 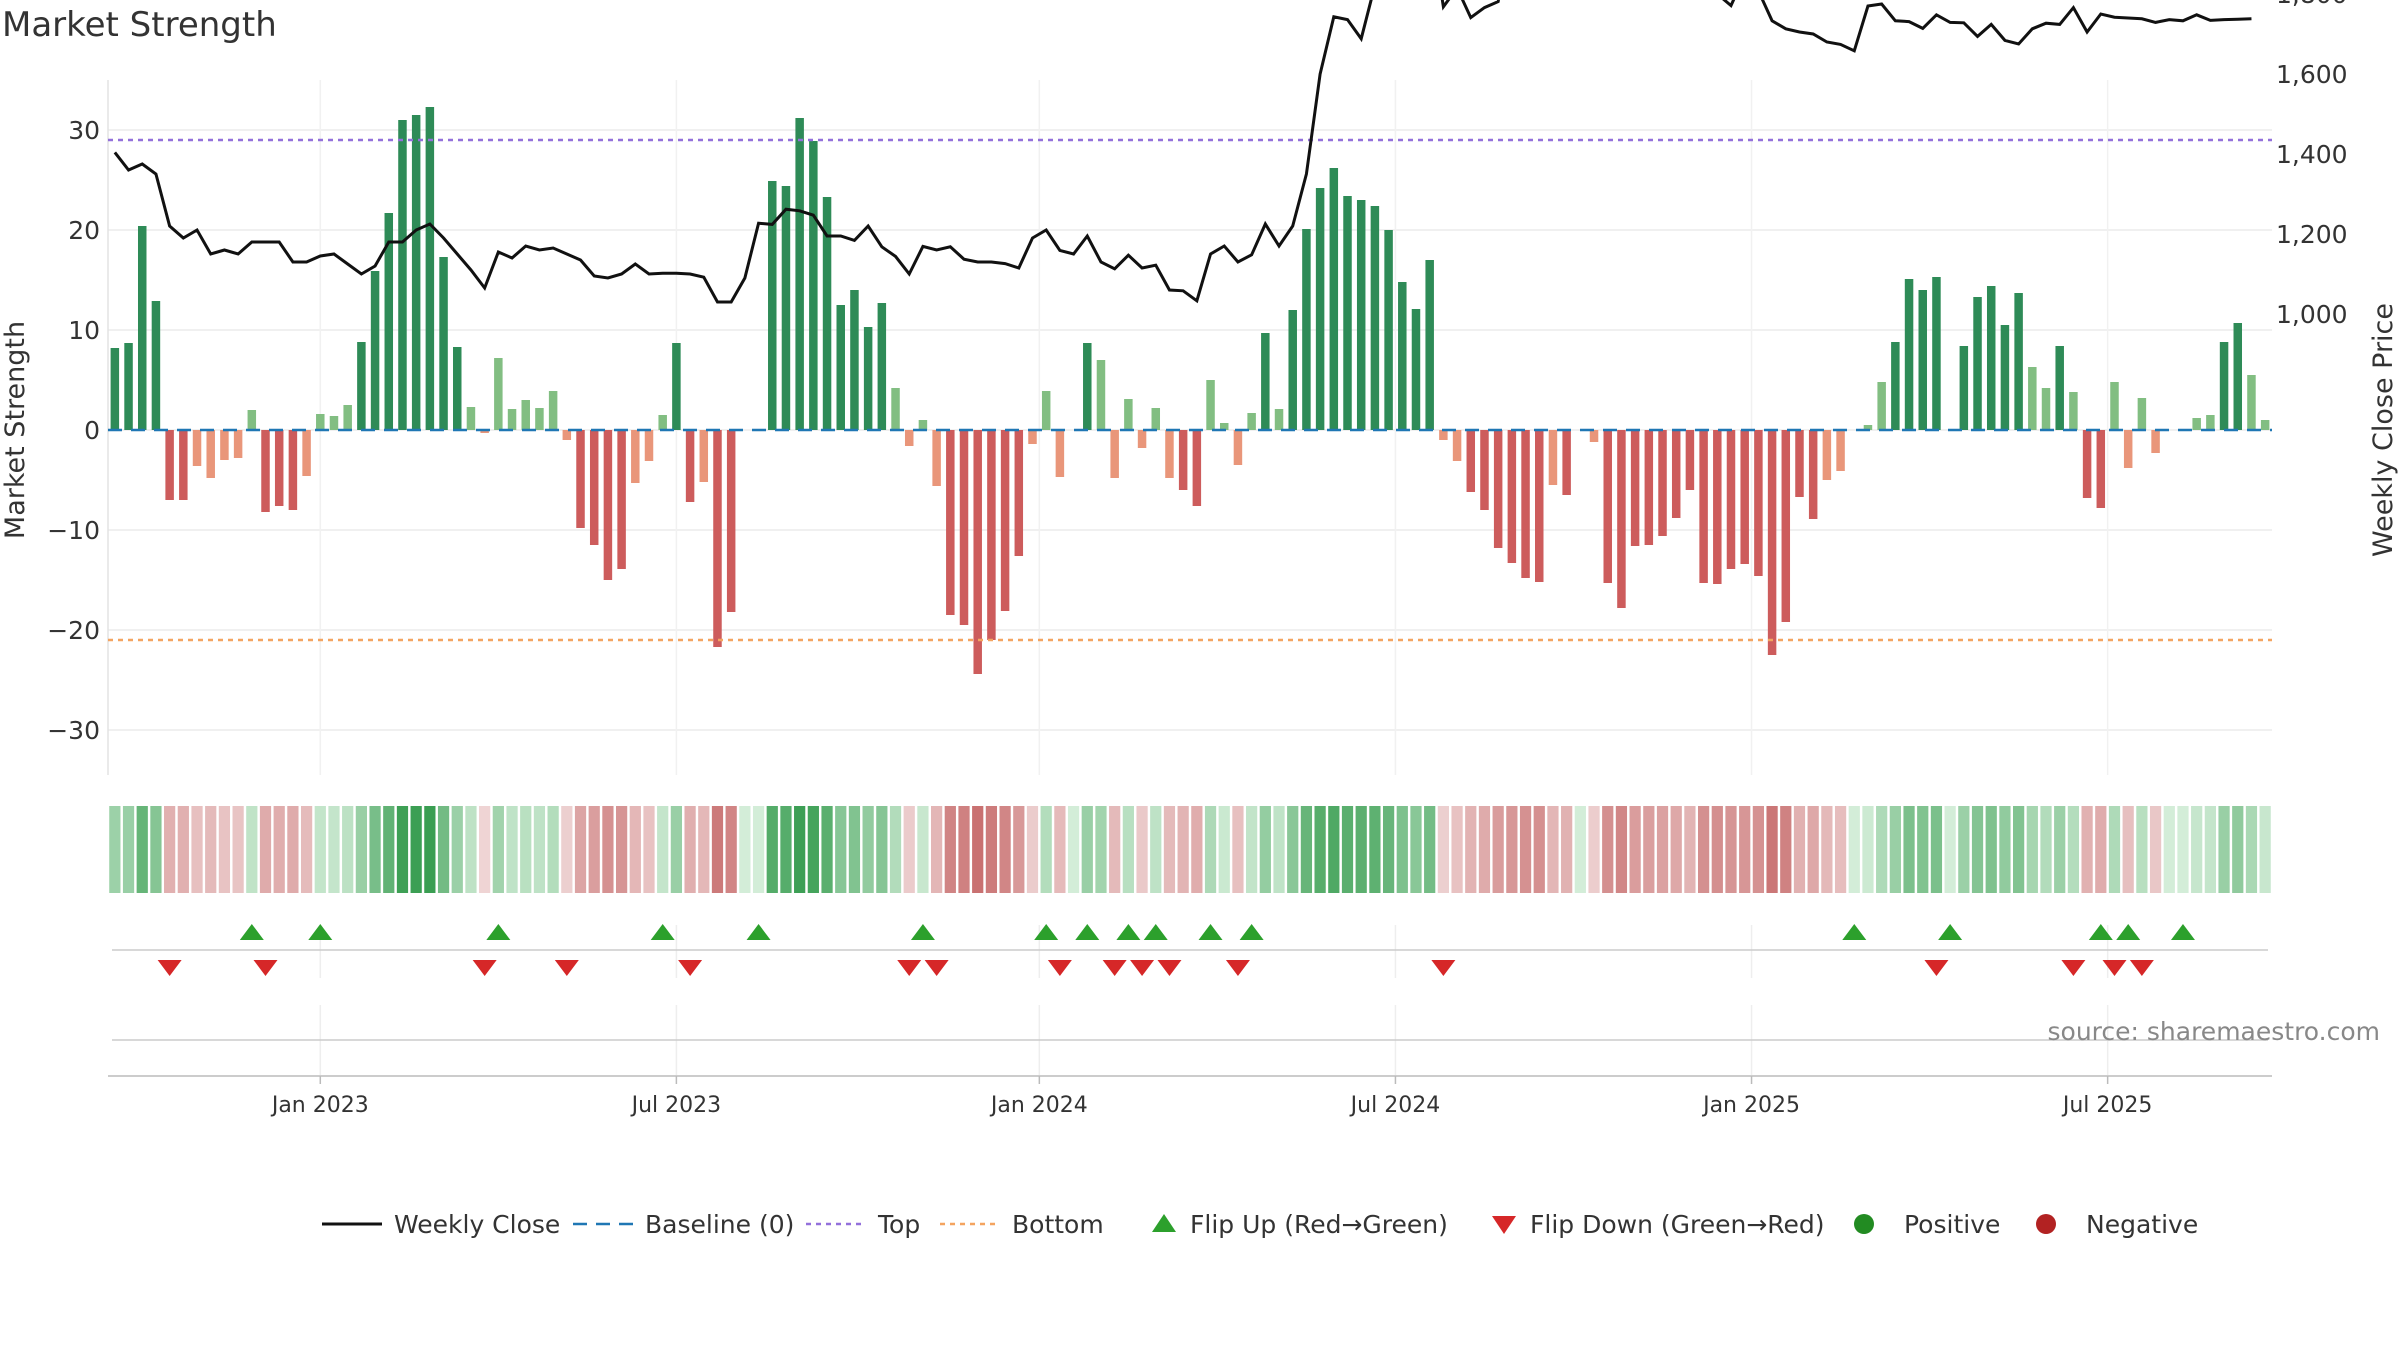 What do you see at coordinates (898, 1224) in the screenshot?
I see `legend-label: Top` at bounding box center [898, 1224].